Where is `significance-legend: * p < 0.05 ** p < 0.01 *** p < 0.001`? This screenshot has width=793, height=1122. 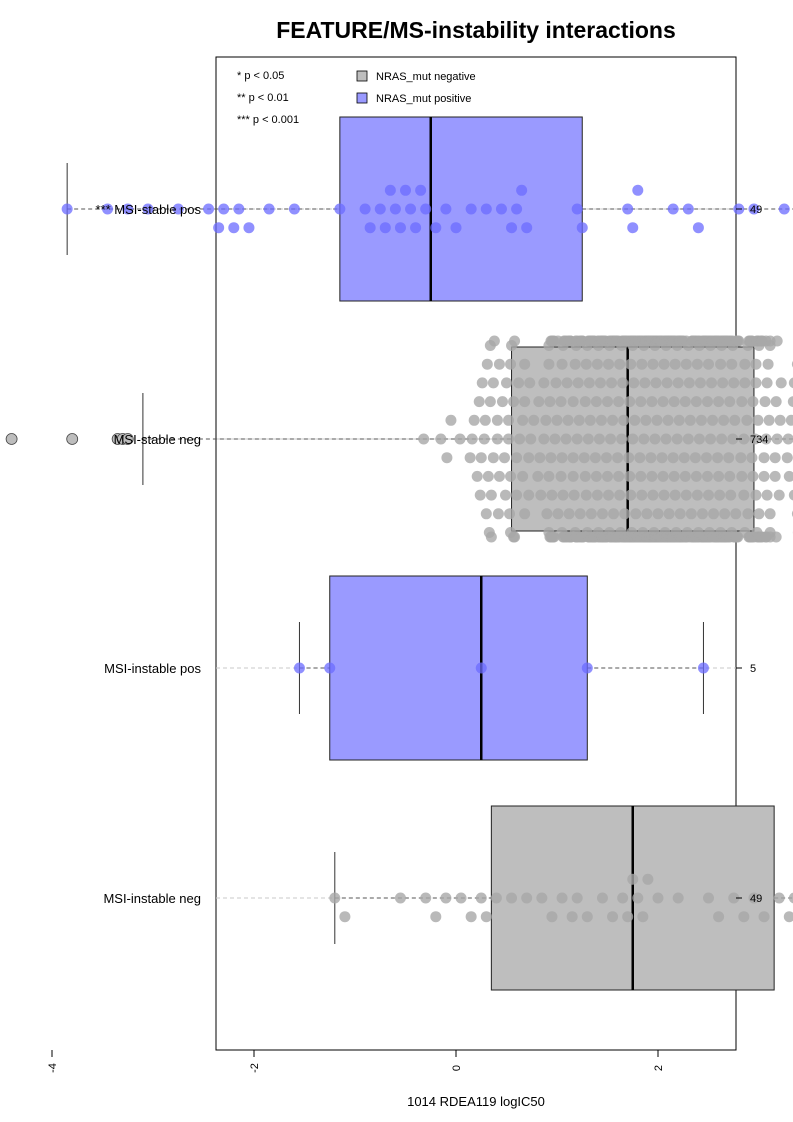 significance-legend: * p < 0.05 ** p < 0.01 *** p < 0.001 is located at coordinates (268, 98).